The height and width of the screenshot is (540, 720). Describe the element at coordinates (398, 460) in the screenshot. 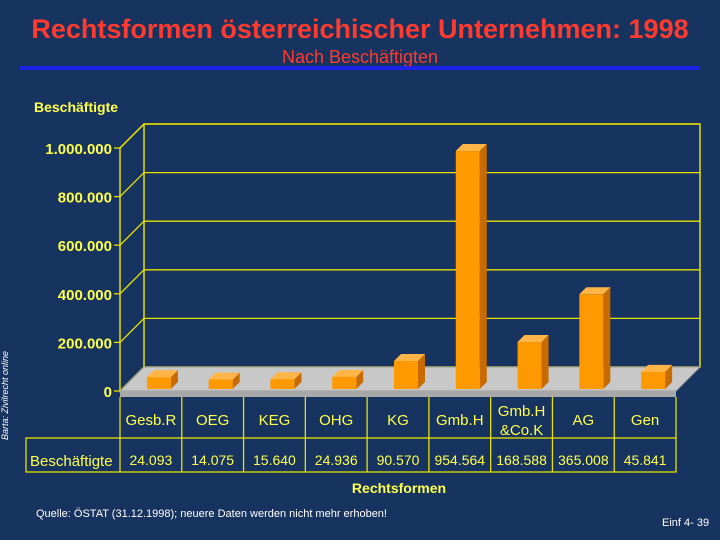

I see `table-value: 90.570` at that location.